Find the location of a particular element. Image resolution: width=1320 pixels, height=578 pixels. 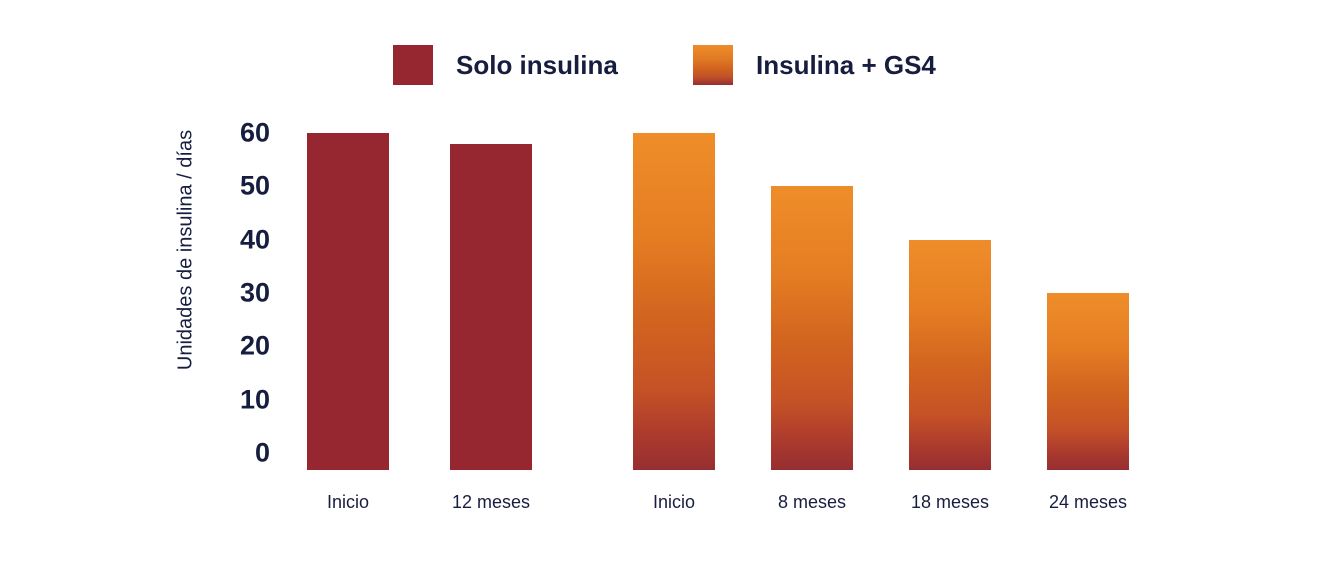

legend-item-solo-insulina: Solo insulina is located at coordinates (505, 65).